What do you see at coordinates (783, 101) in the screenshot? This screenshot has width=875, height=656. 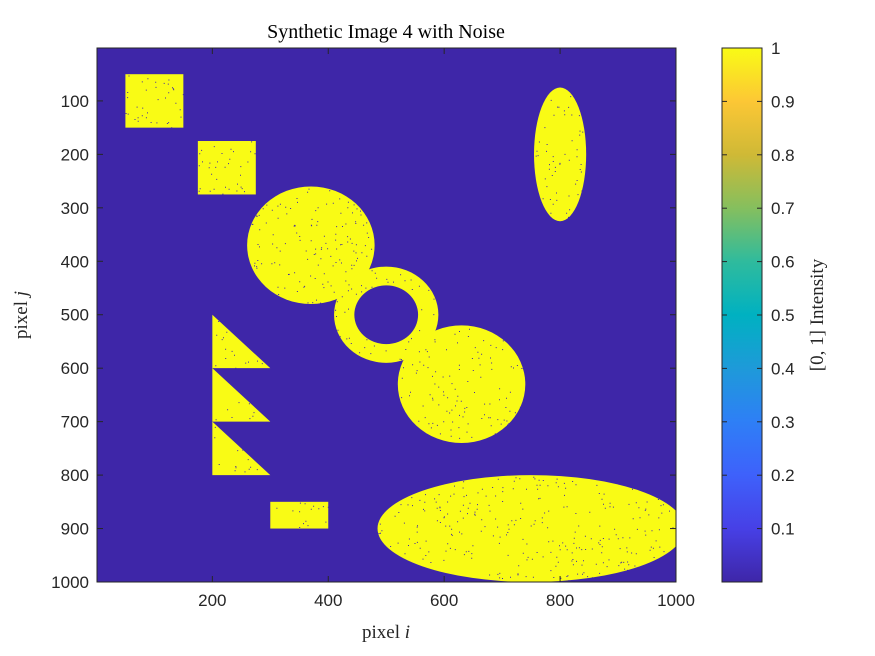 I see `colorbar-tick-label: 0.9` at bounding box center [783, 101].